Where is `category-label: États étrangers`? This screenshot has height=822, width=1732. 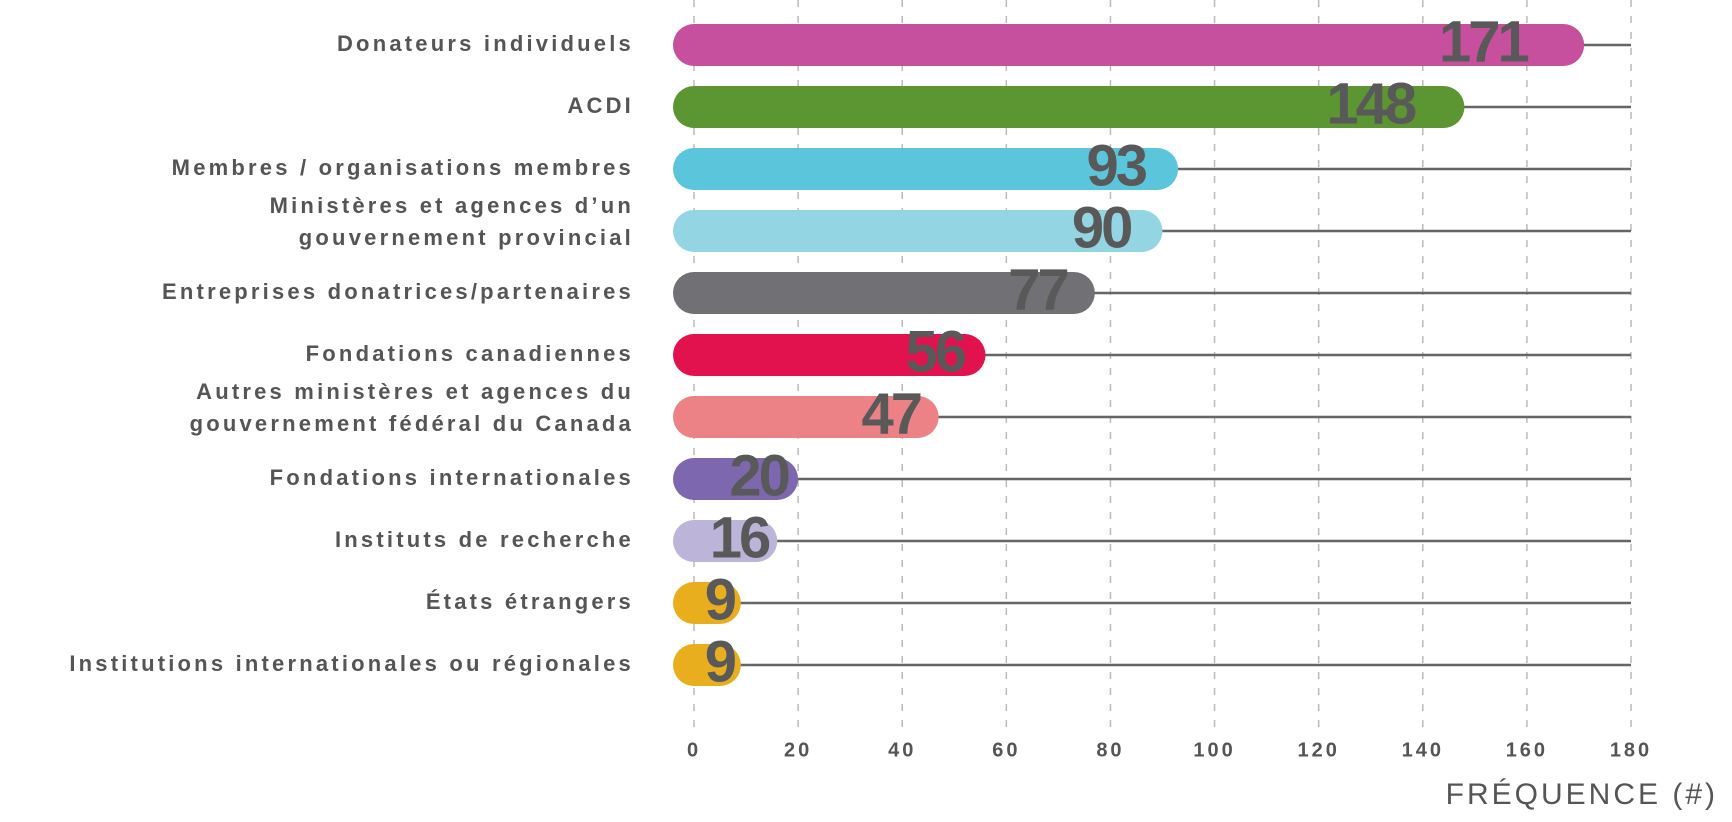 category-label: États étrangers is located at coordinates (530, 601).